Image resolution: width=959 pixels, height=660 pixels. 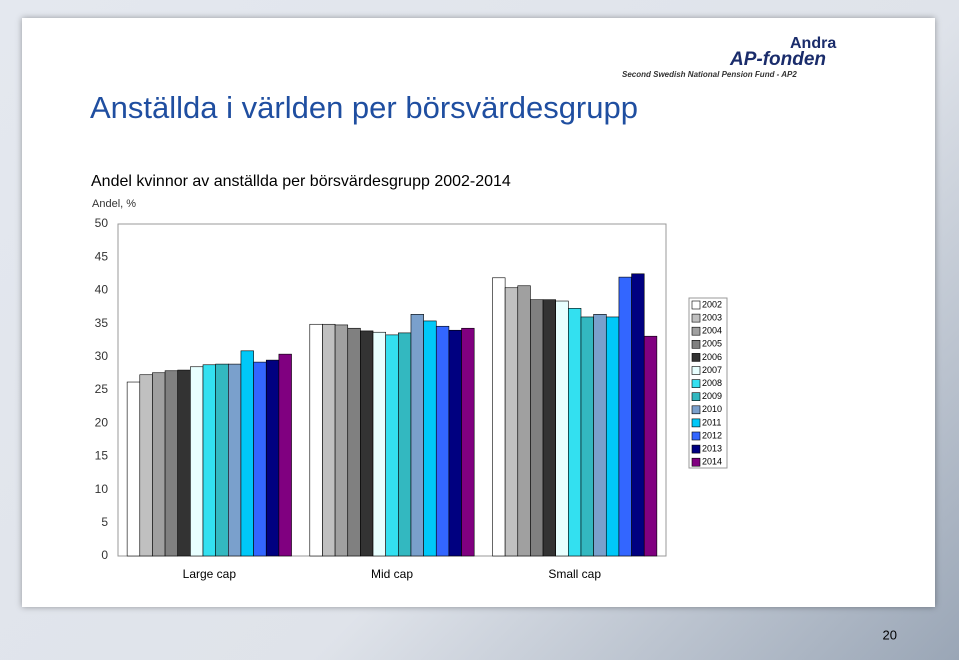 What do you see at coordinates (104, 522) in the screenshot?
I see `y-tick-label: 5` at bounding box center [104, 522].